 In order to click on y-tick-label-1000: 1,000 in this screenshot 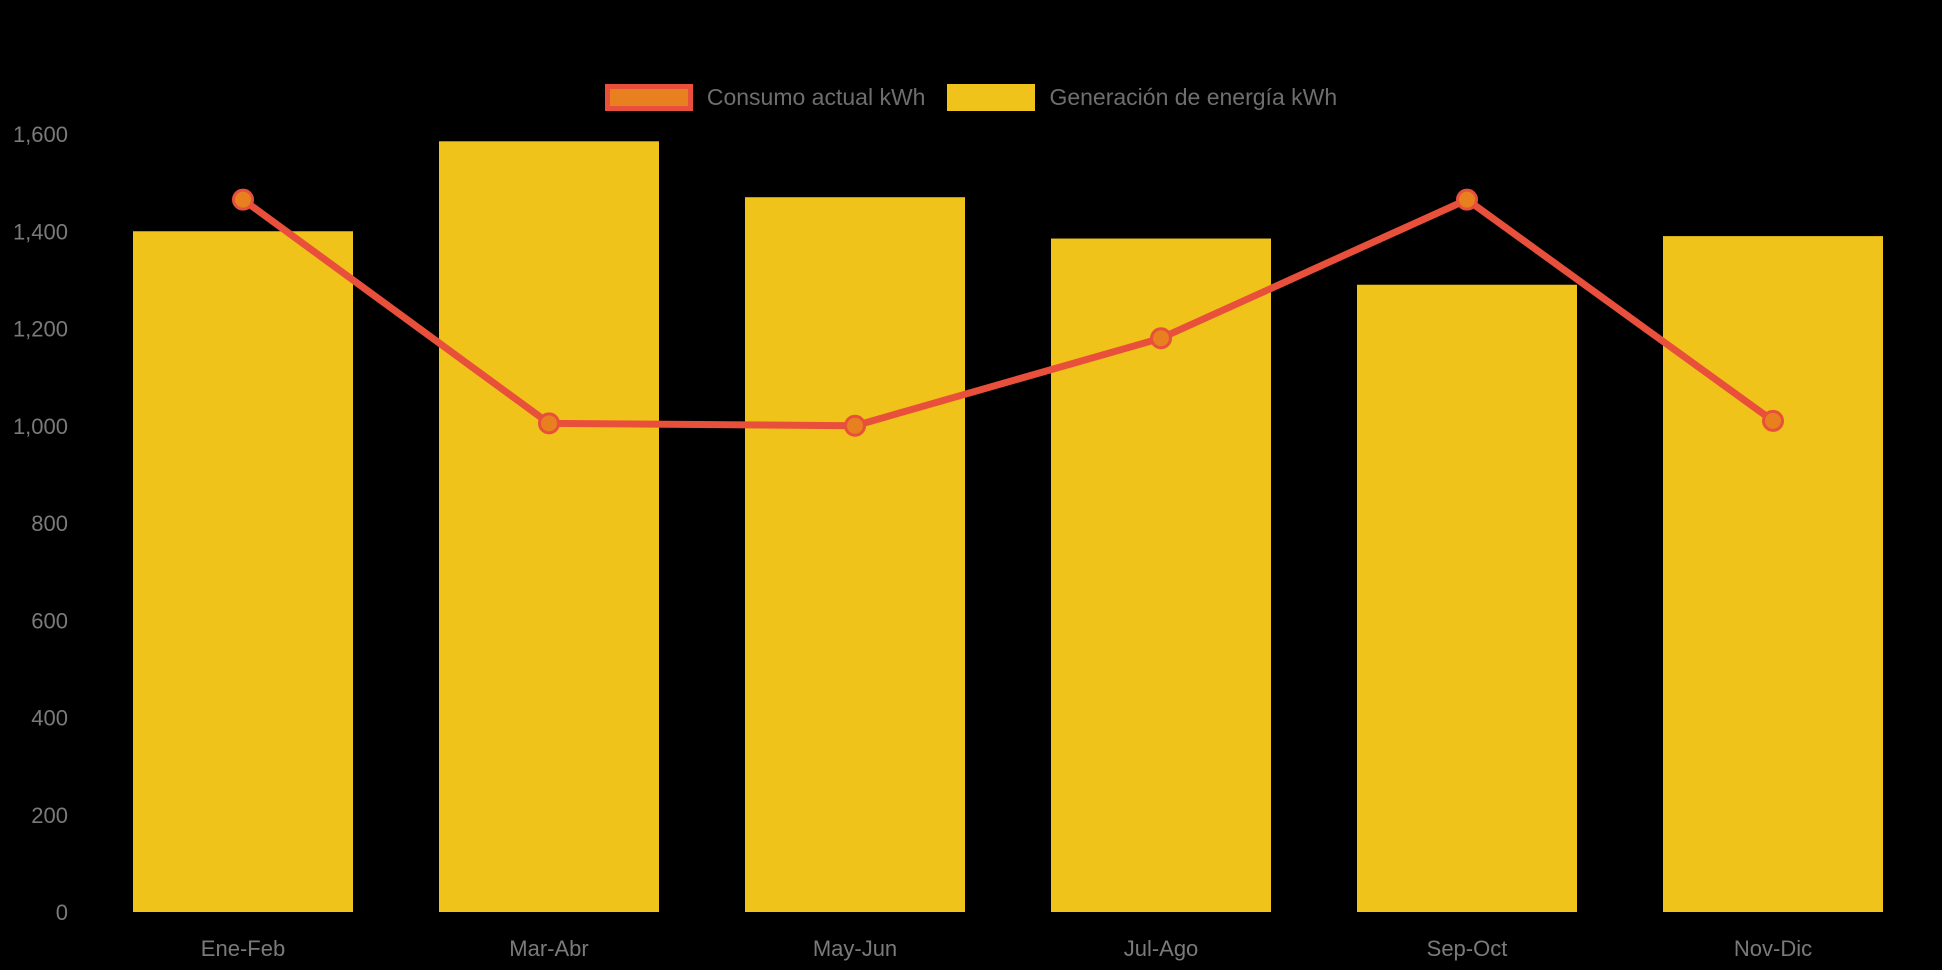, I will do `click(40, 426)`.